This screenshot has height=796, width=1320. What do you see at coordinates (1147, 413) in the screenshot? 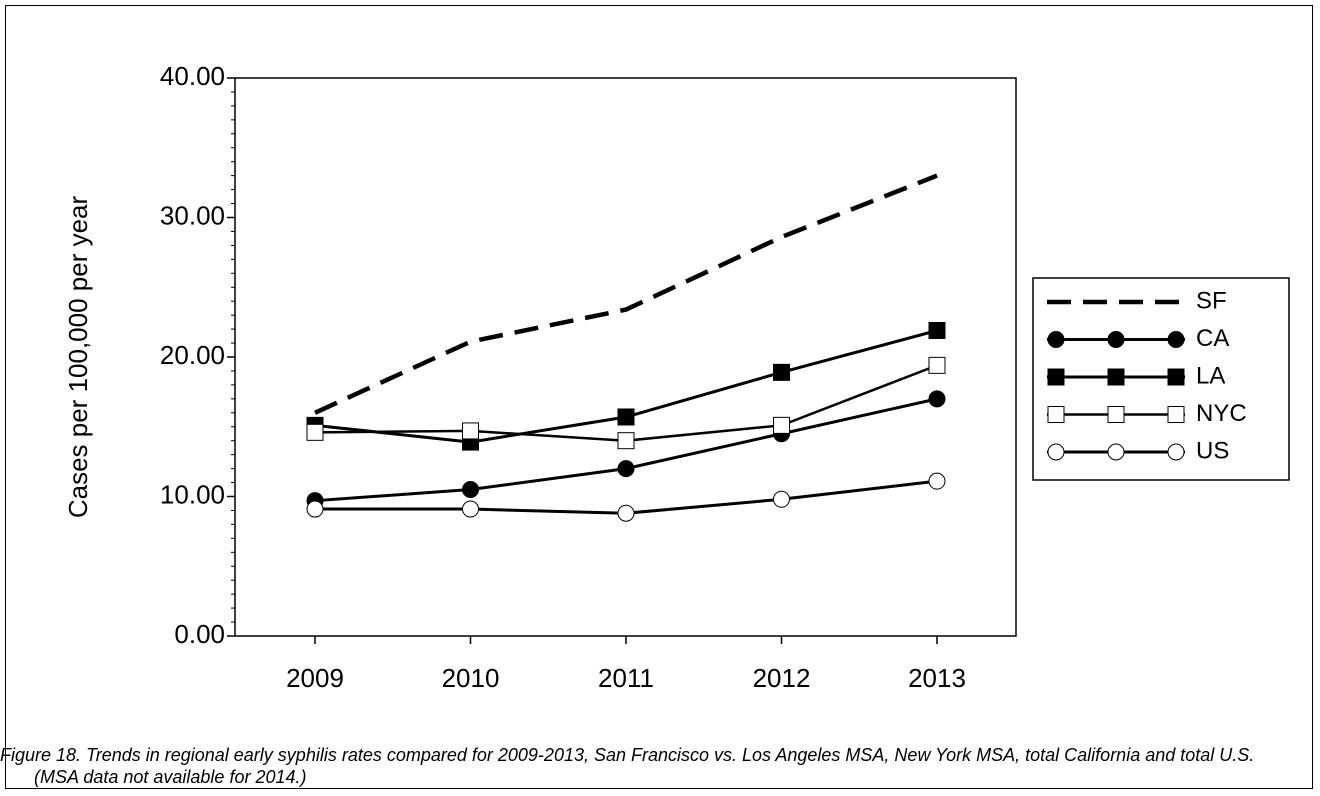
I see `legend-item-nyc: NYC` at bounding box center [1147, 413].